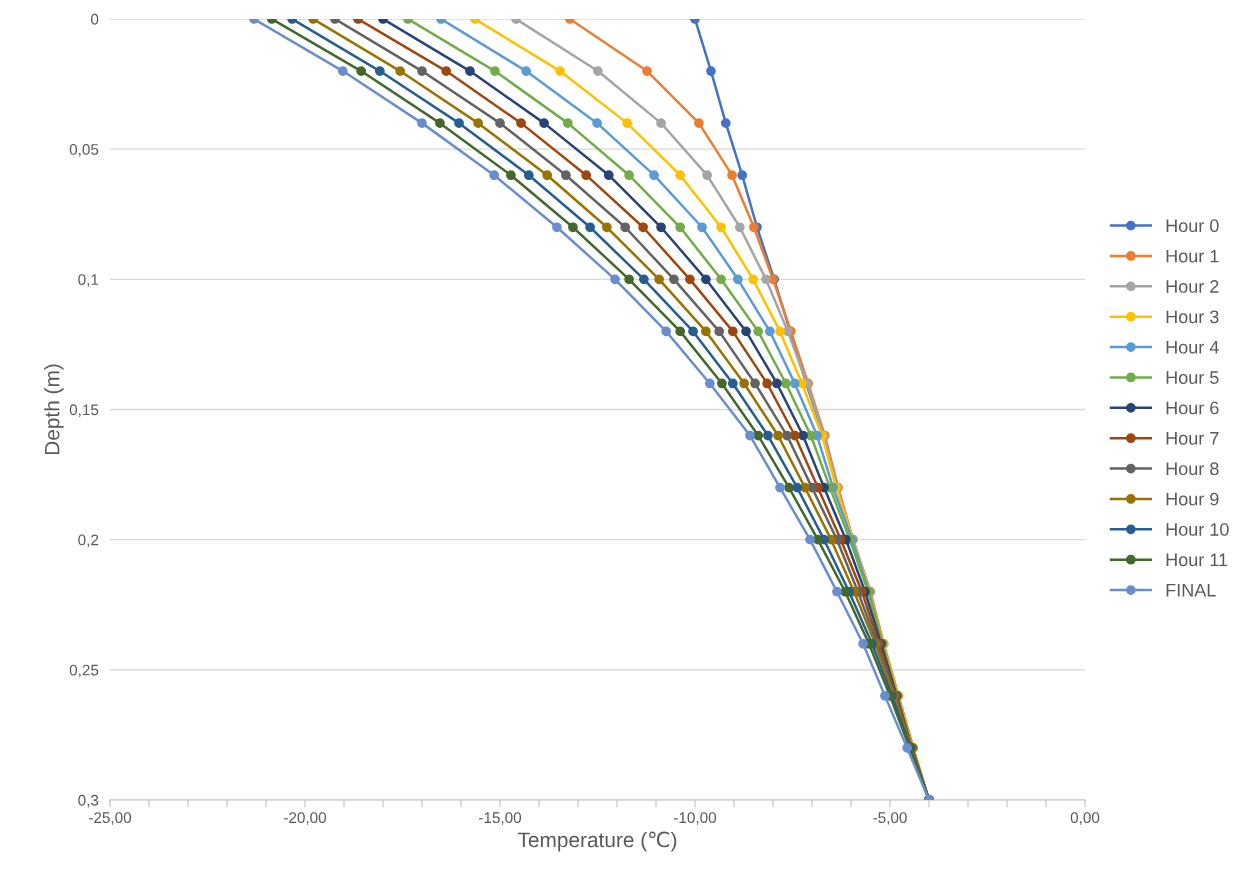 The image size is (1251, 892). Describe the element at coordinates (1191, 590) in the screenshot. I see `legend-label: FINAL` at that location.